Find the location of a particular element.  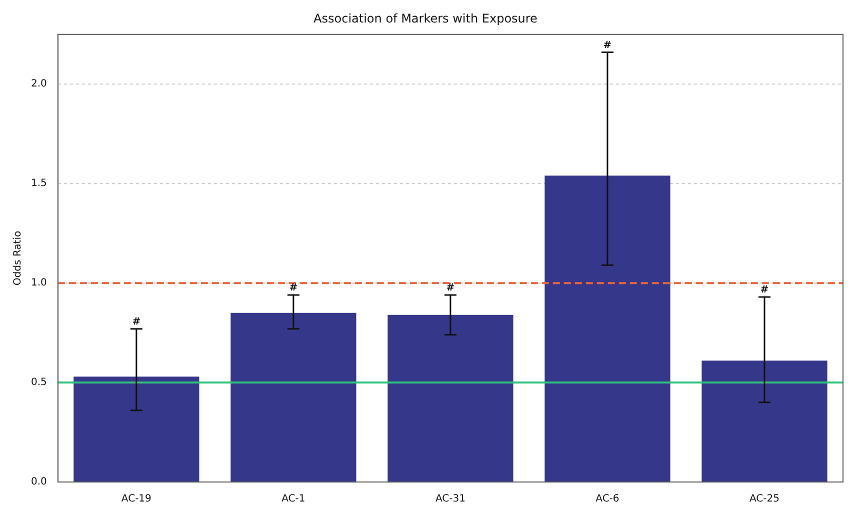

x-tick-label: AC-1 is located at coordinates (294, 499).